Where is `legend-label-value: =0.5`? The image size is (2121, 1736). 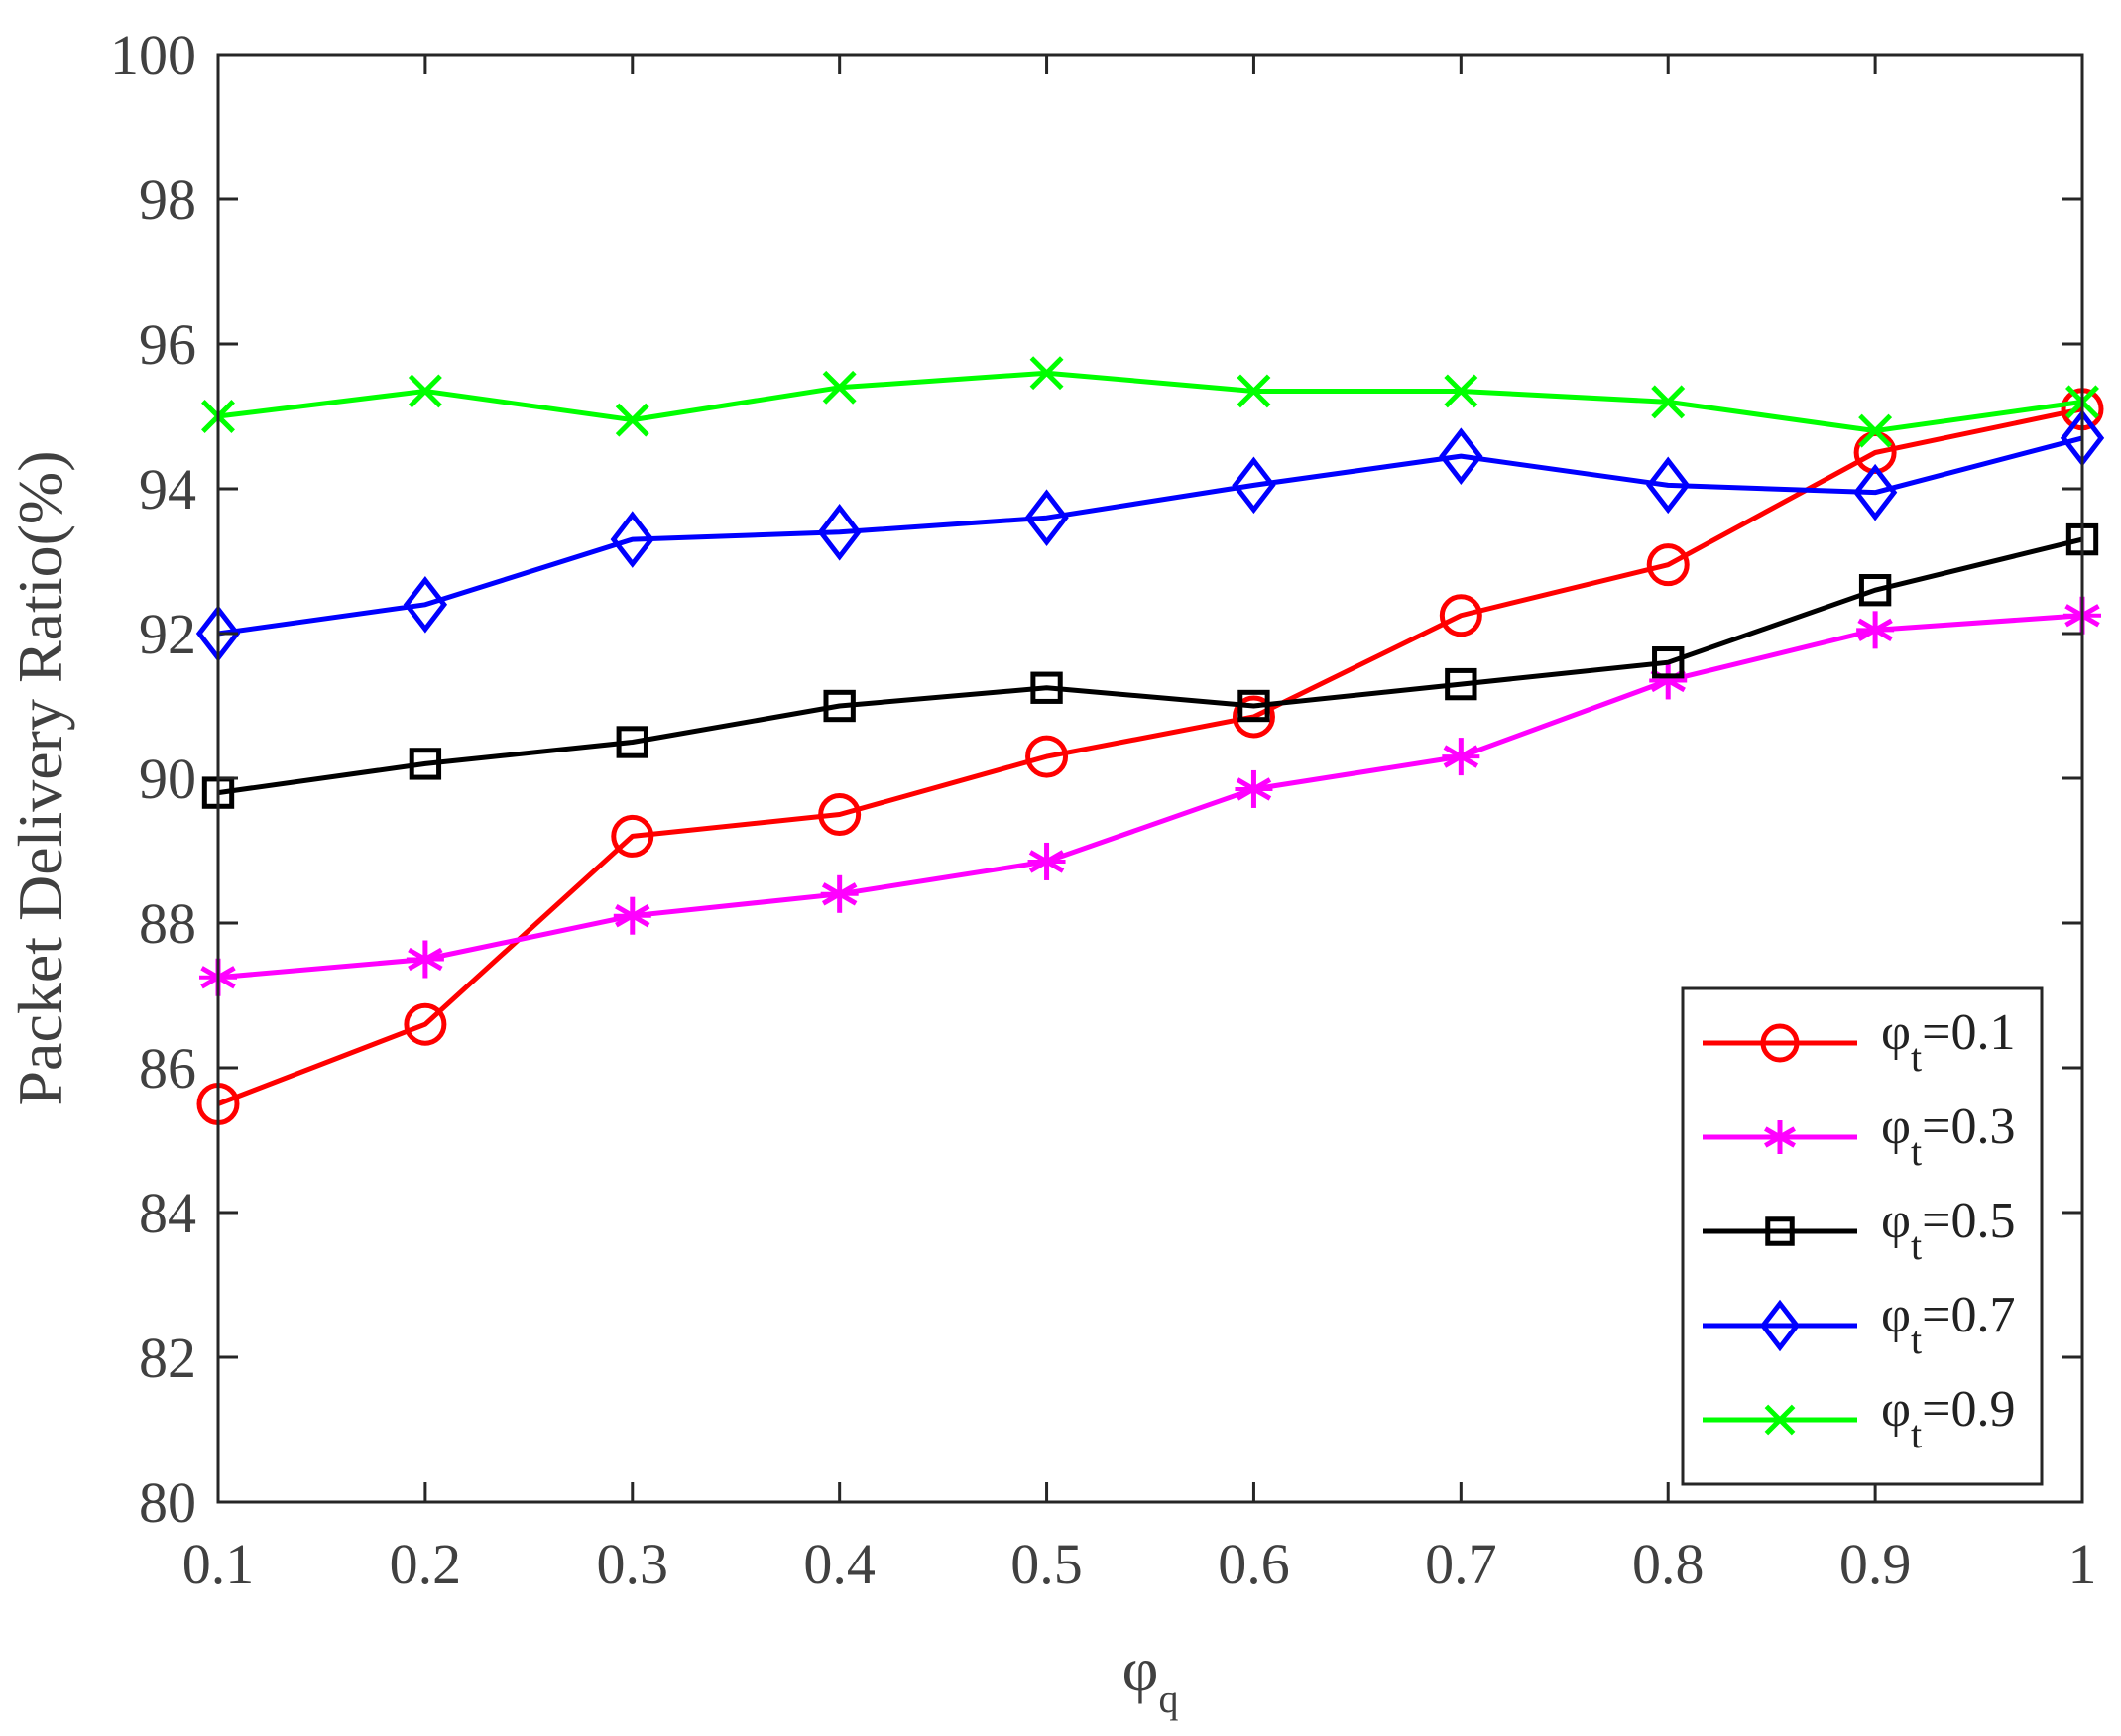 legend-label-value: =0.5 is located at coordinates (1968, 1221).